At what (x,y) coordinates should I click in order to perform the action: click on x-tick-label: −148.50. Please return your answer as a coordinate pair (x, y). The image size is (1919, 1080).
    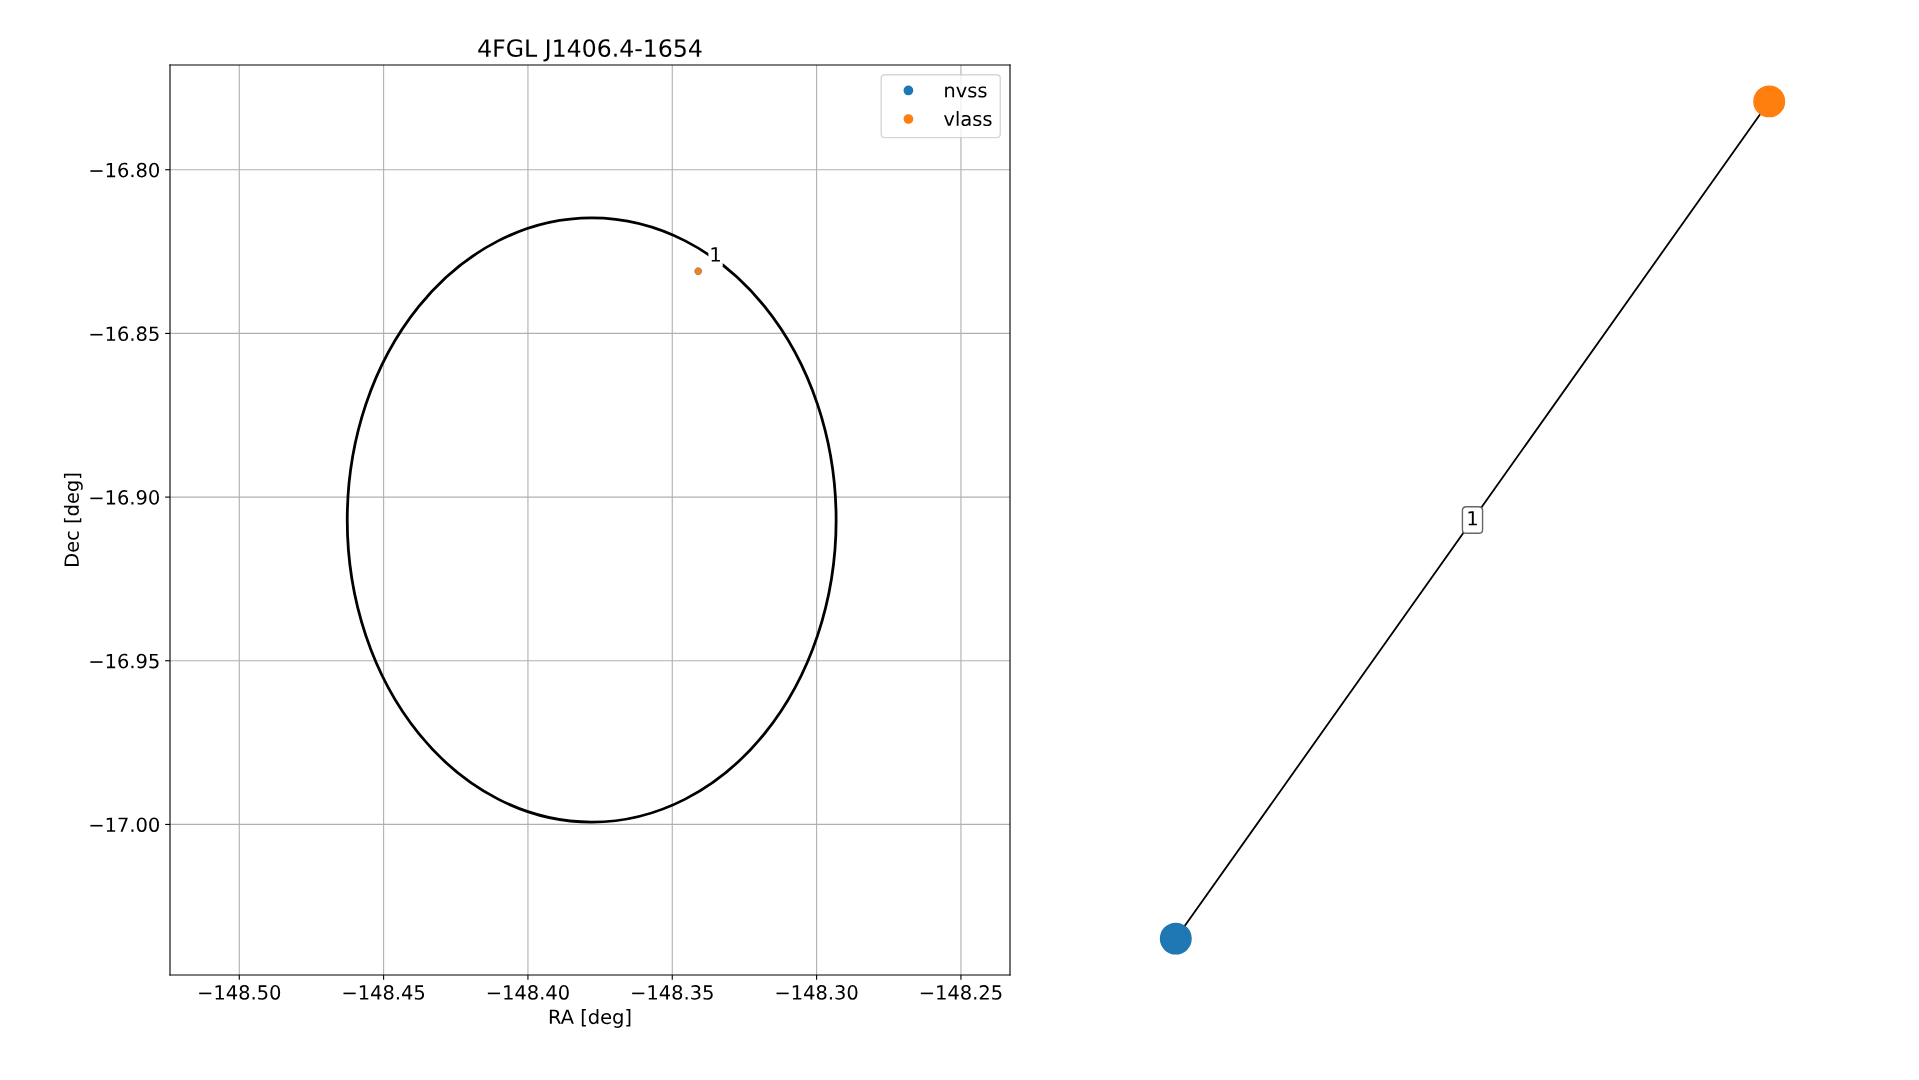
    Looking at the image, I should click on (240, 992).